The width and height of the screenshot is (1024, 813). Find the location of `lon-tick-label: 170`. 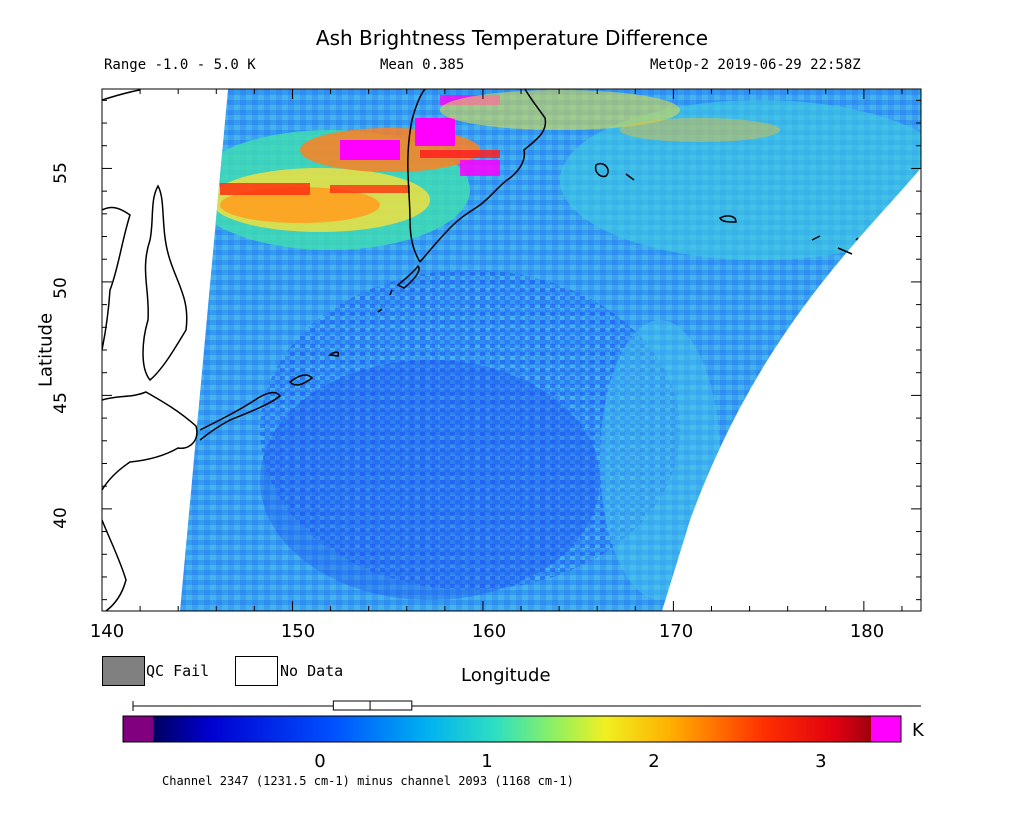

lon-tick-label: 170 is located at coordinates (676, 631).